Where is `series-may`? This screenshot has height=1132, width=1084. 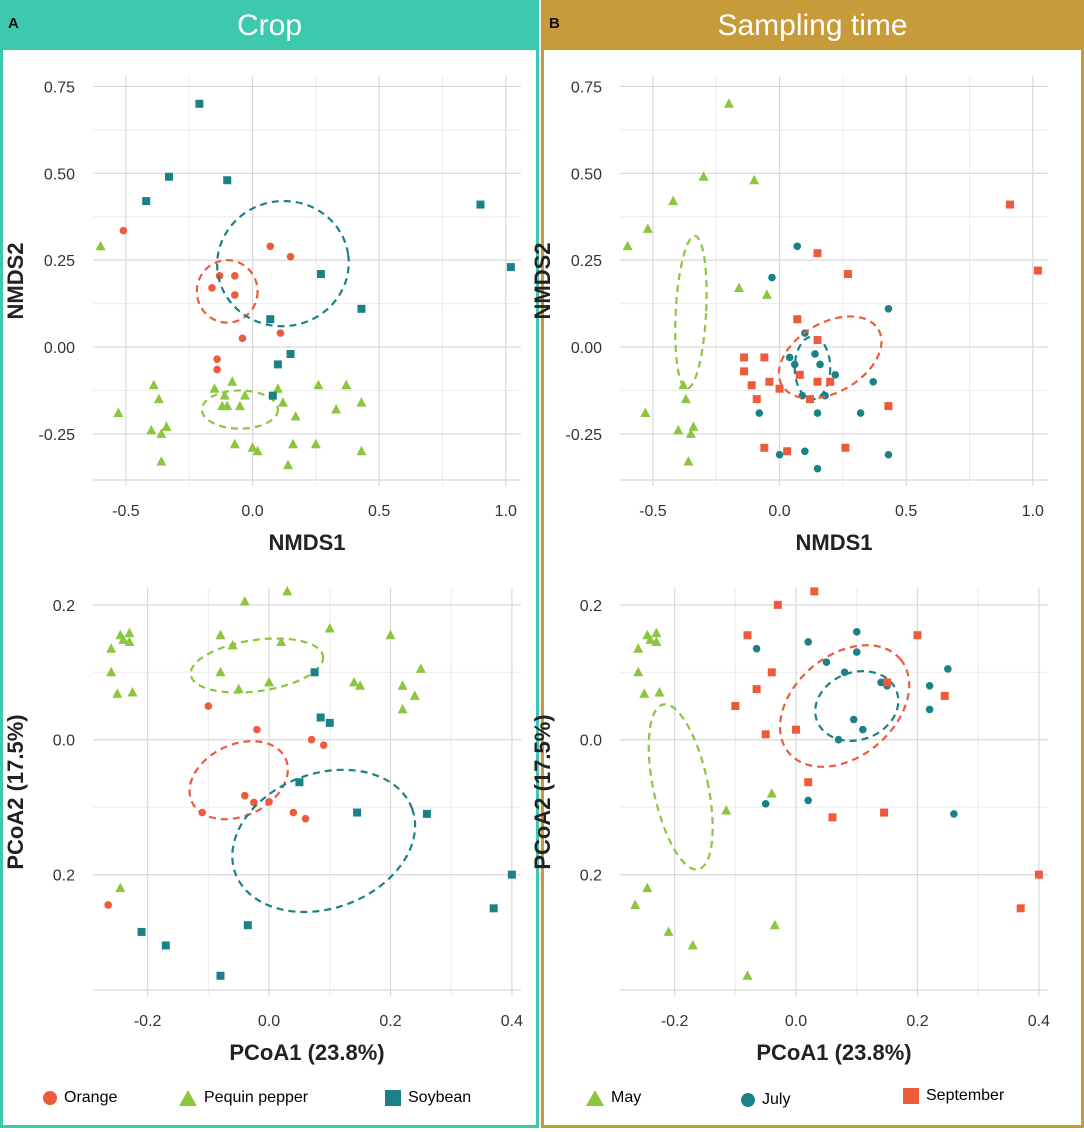
series-may is located at coordinates (705, 803).